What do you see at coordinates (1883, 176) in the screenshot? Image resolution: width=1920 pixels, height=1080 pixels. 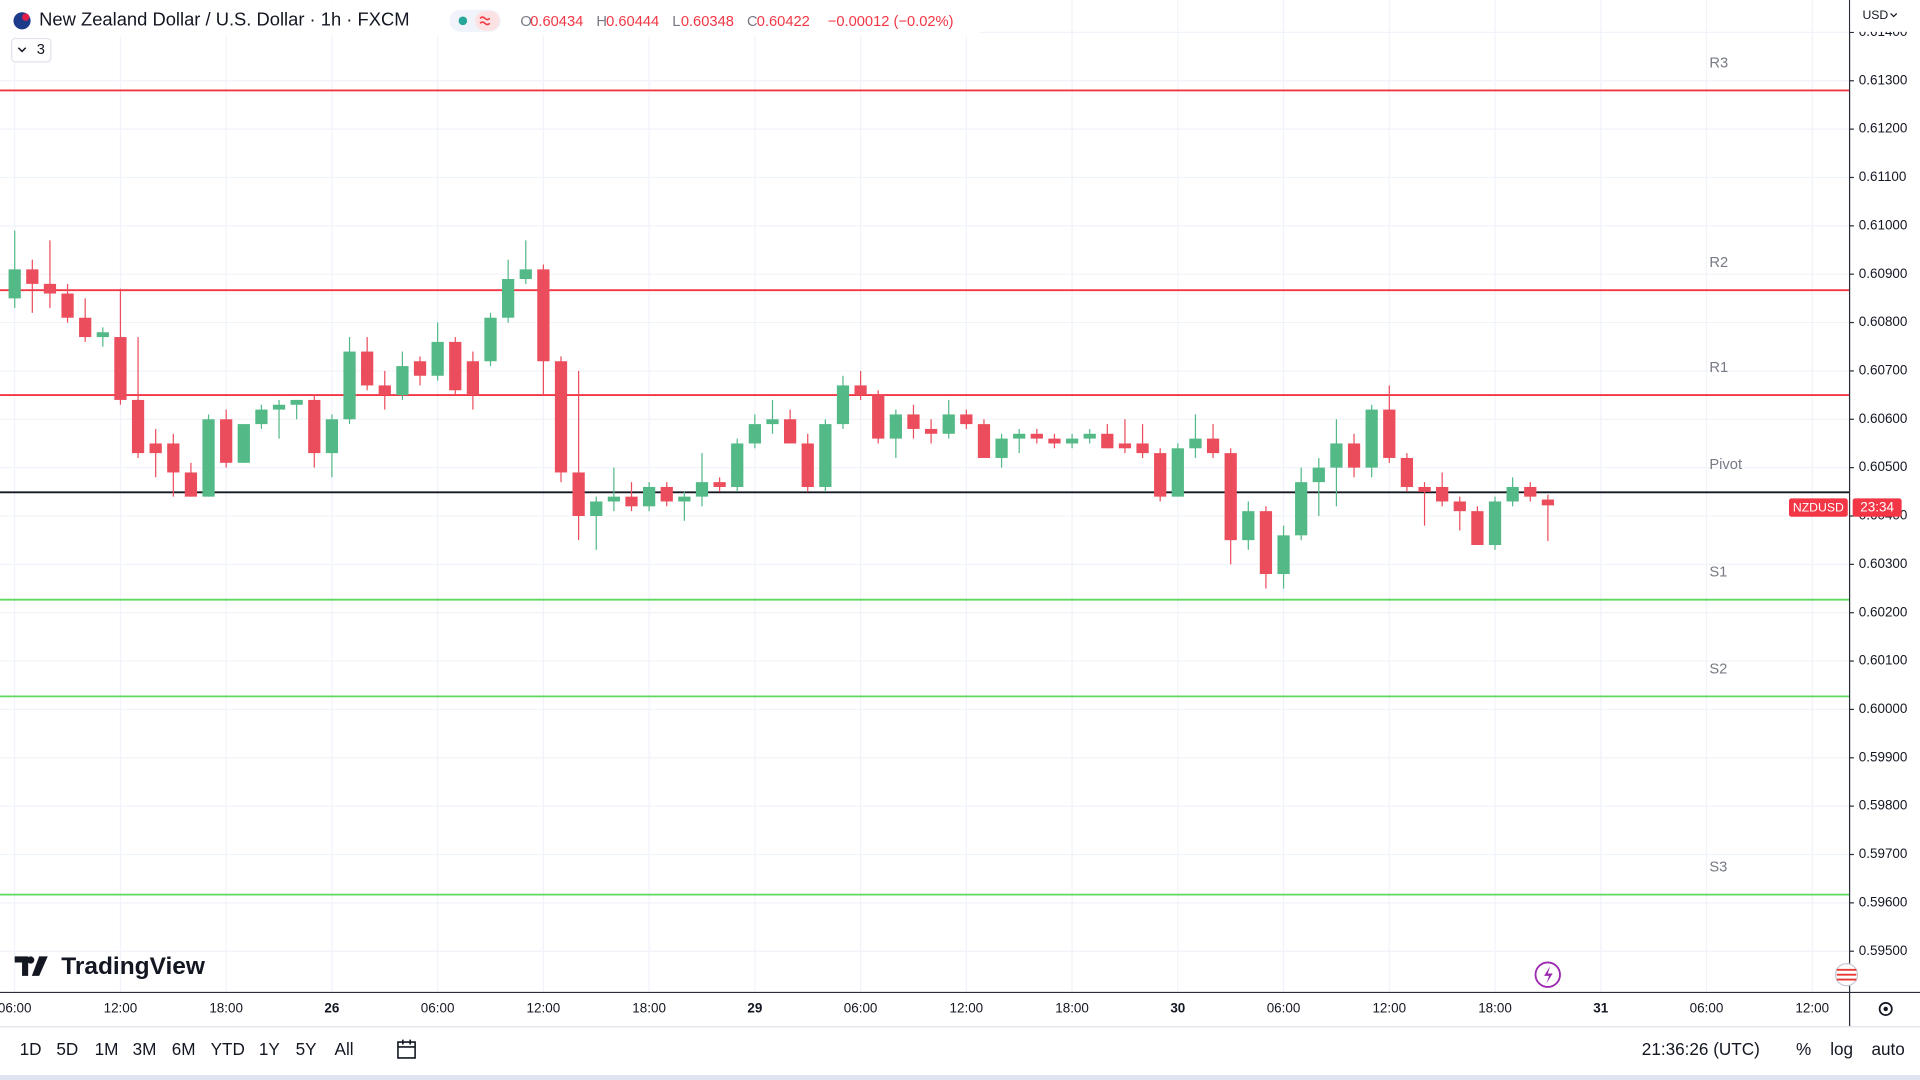 I see `y-tick-label: 0.61100` at bounding box center [1883, 176].